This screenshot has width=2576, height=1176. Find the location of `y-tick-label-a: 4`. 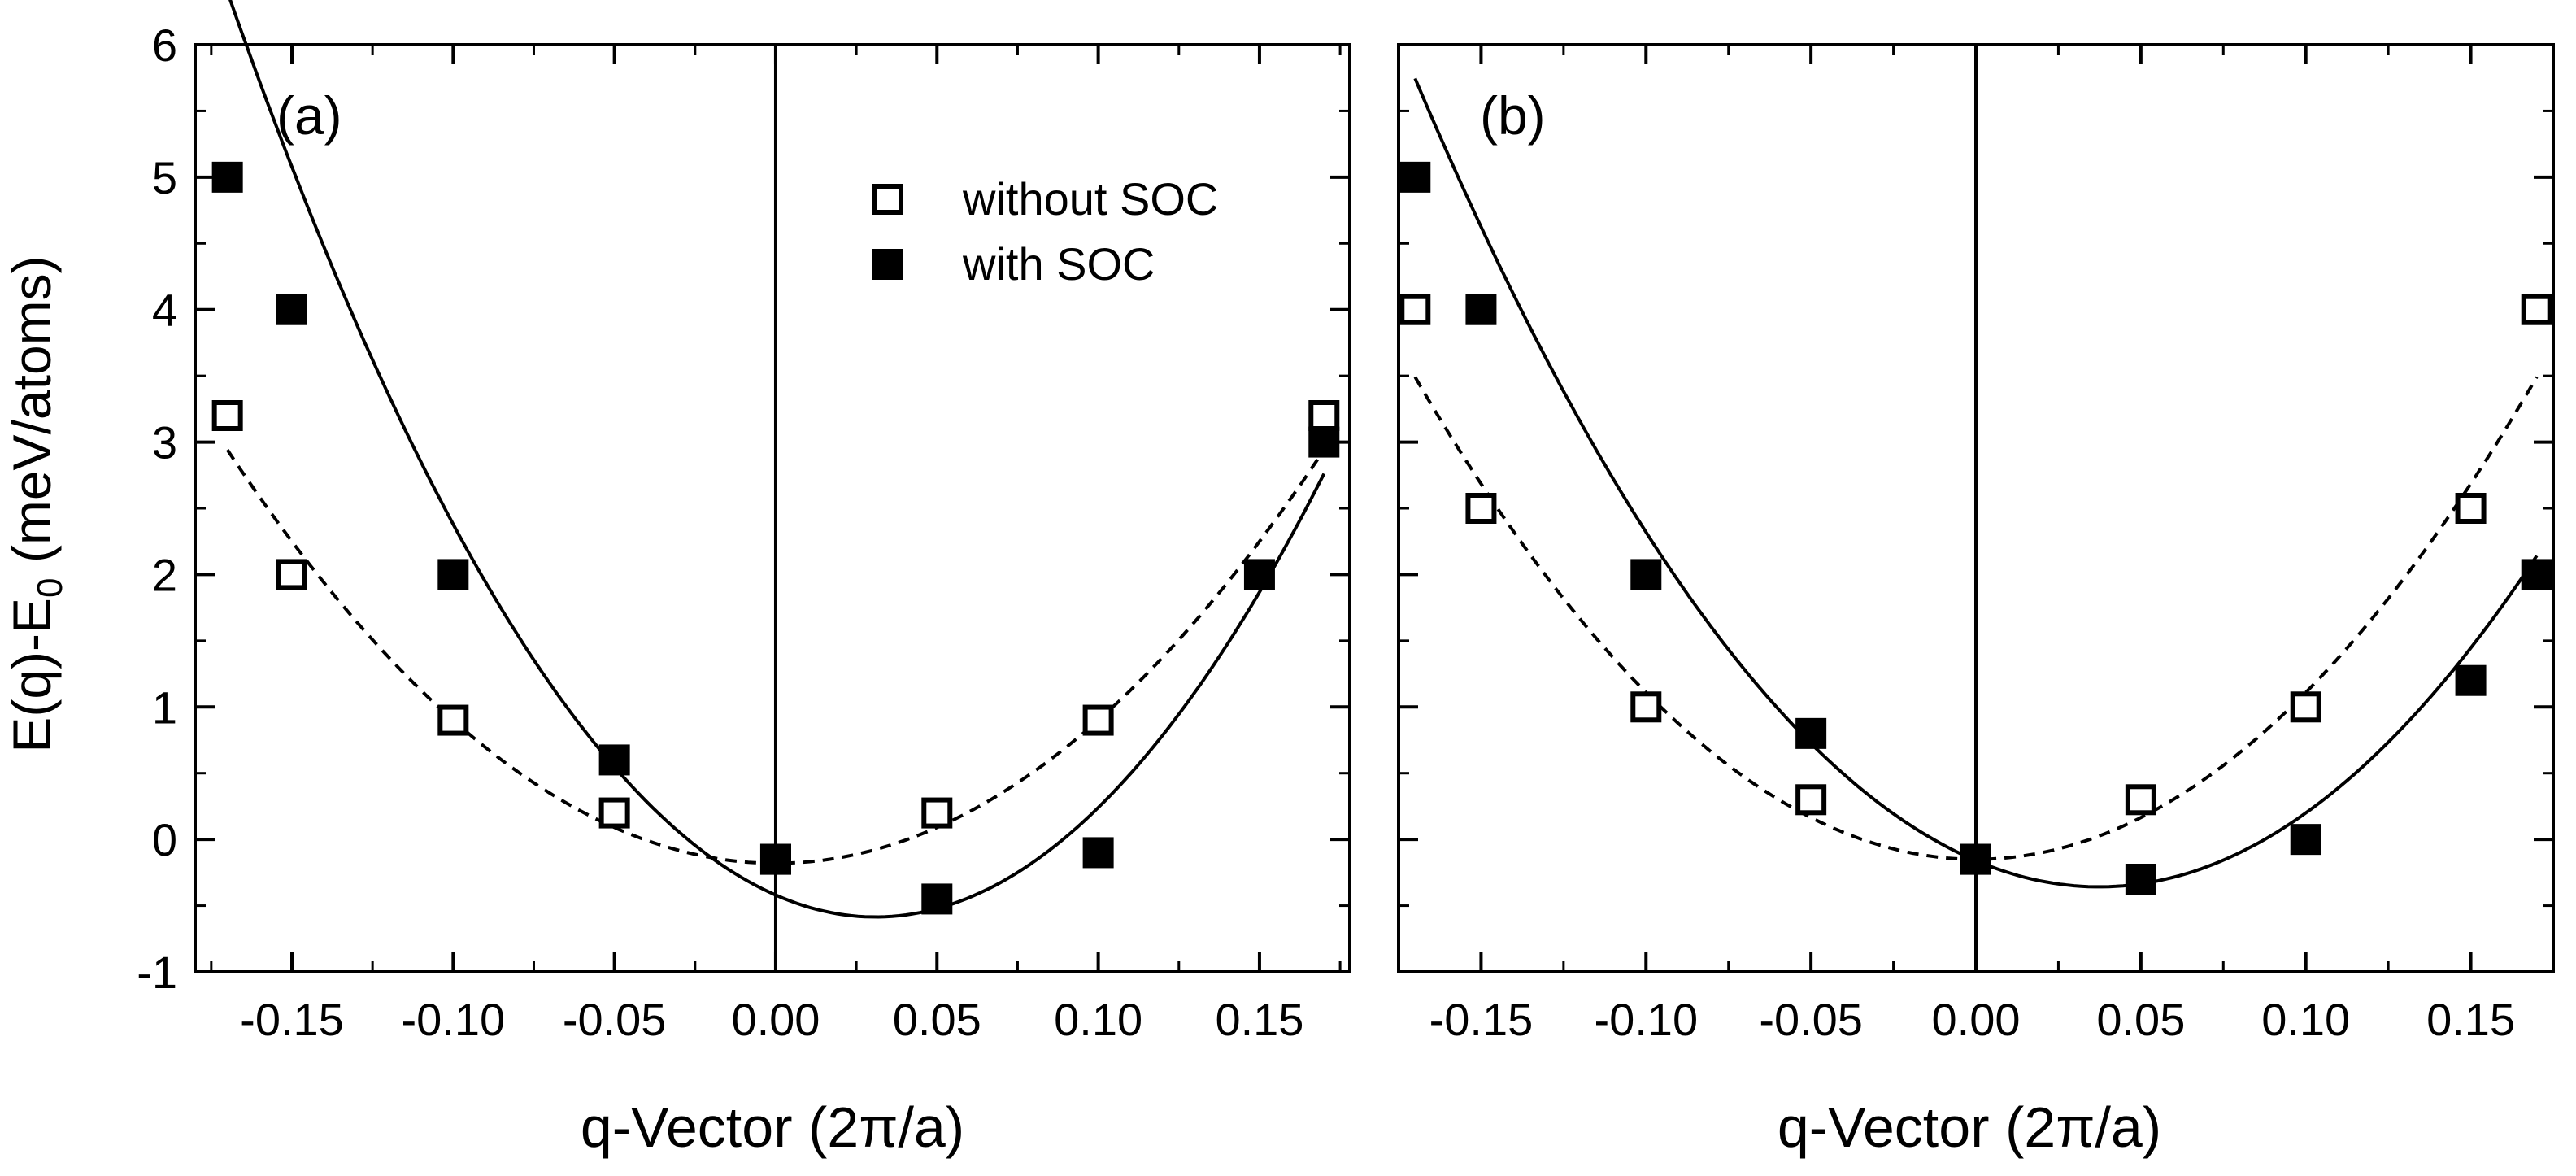

y-tick-label-a: 4 is located at coordinates (164, 310).